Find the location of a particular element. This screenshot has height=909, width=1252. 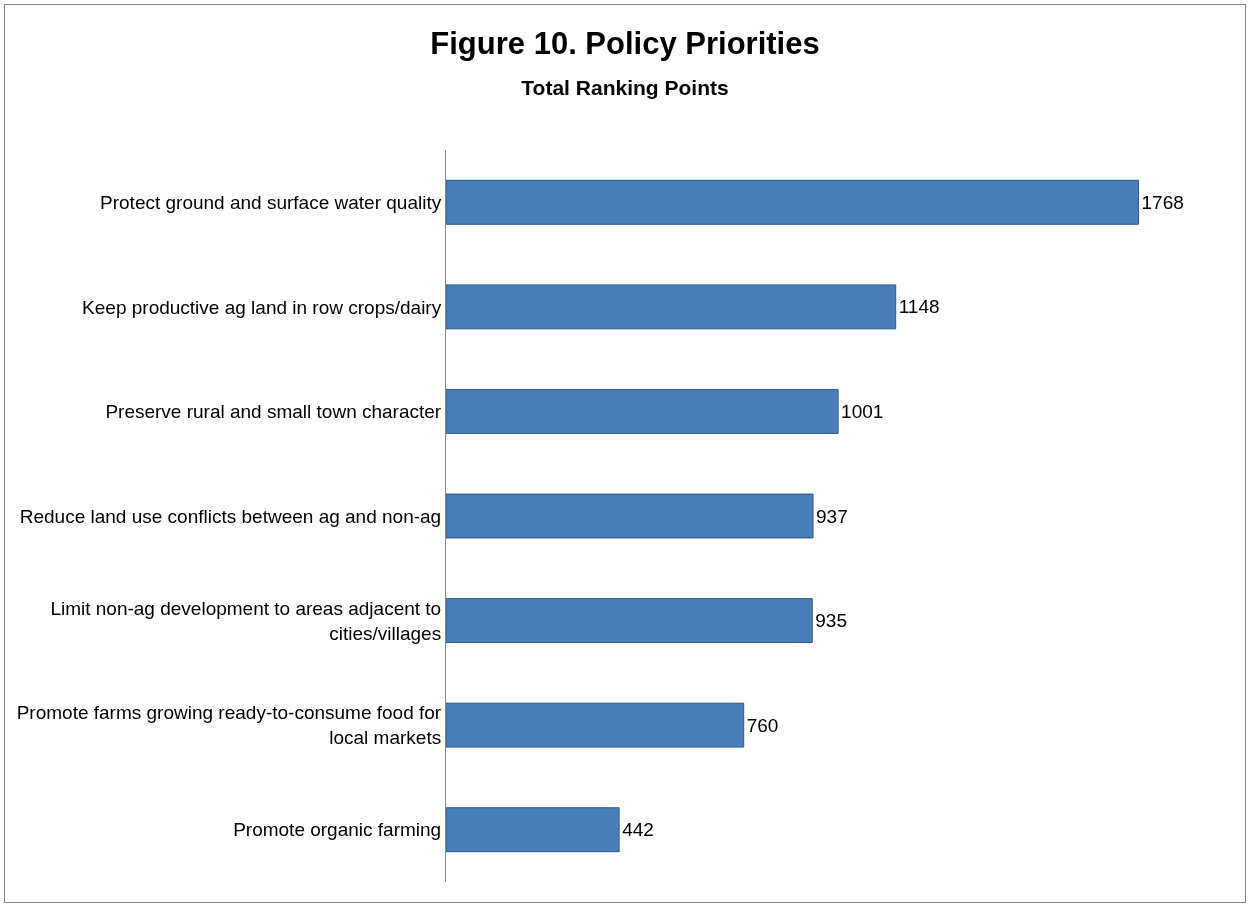

data-label: 760 is located at coordinates (762, 725).